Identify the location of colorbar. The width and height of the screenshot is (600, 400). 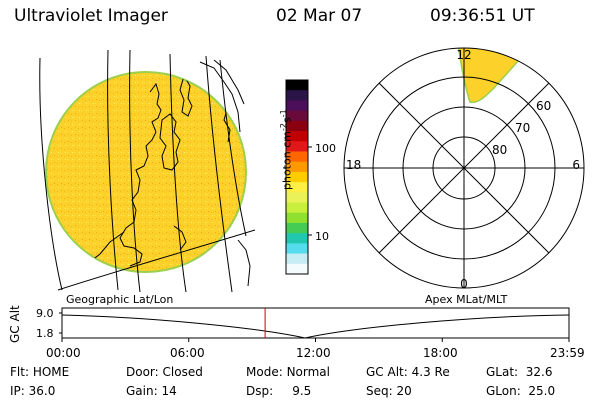
(298, 177).